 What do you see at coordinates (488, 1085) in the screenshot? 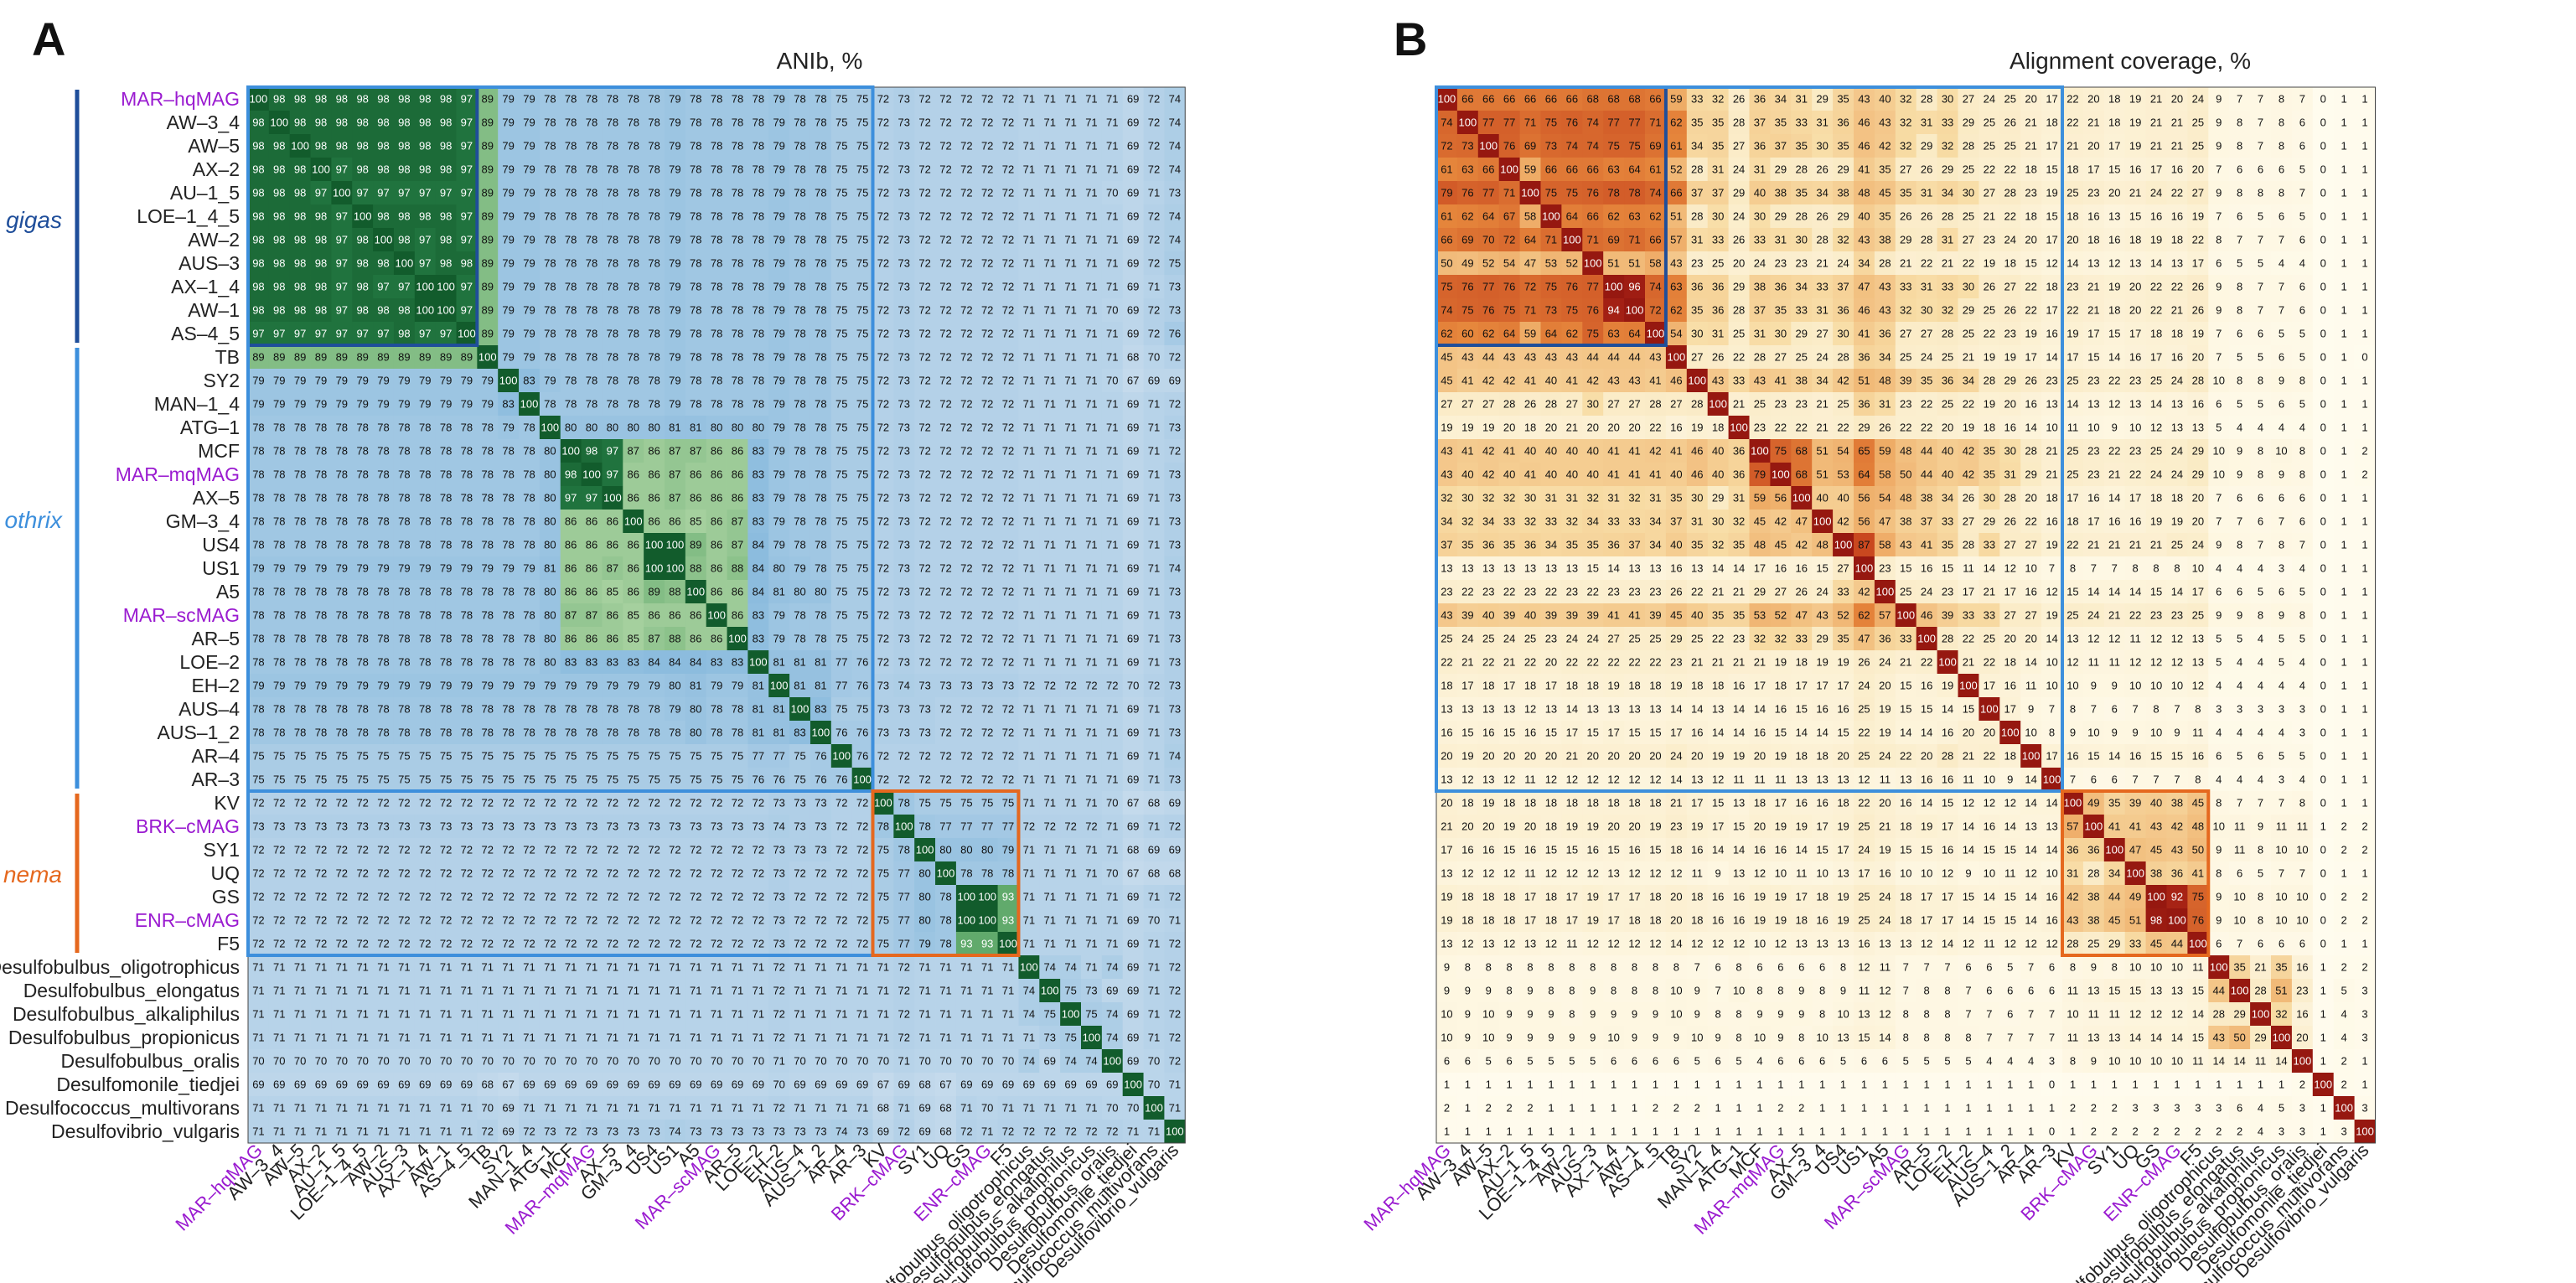
I see `anib-cell-value: 68` at bounding box center [488, 1085].